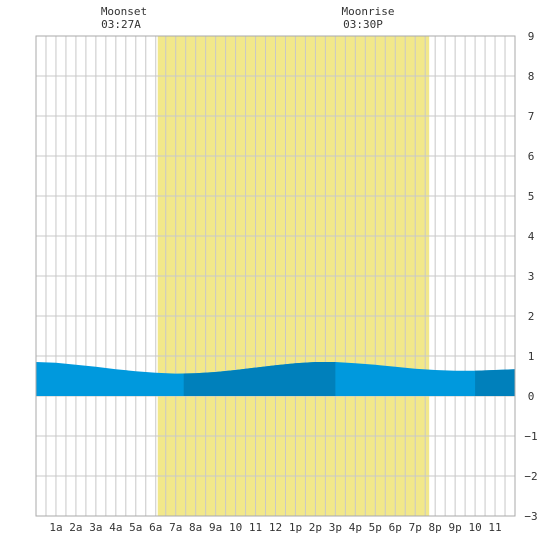 This screenshot has width=550, height=550. I want to click on y-tick-label: −2, so click(530, 476).